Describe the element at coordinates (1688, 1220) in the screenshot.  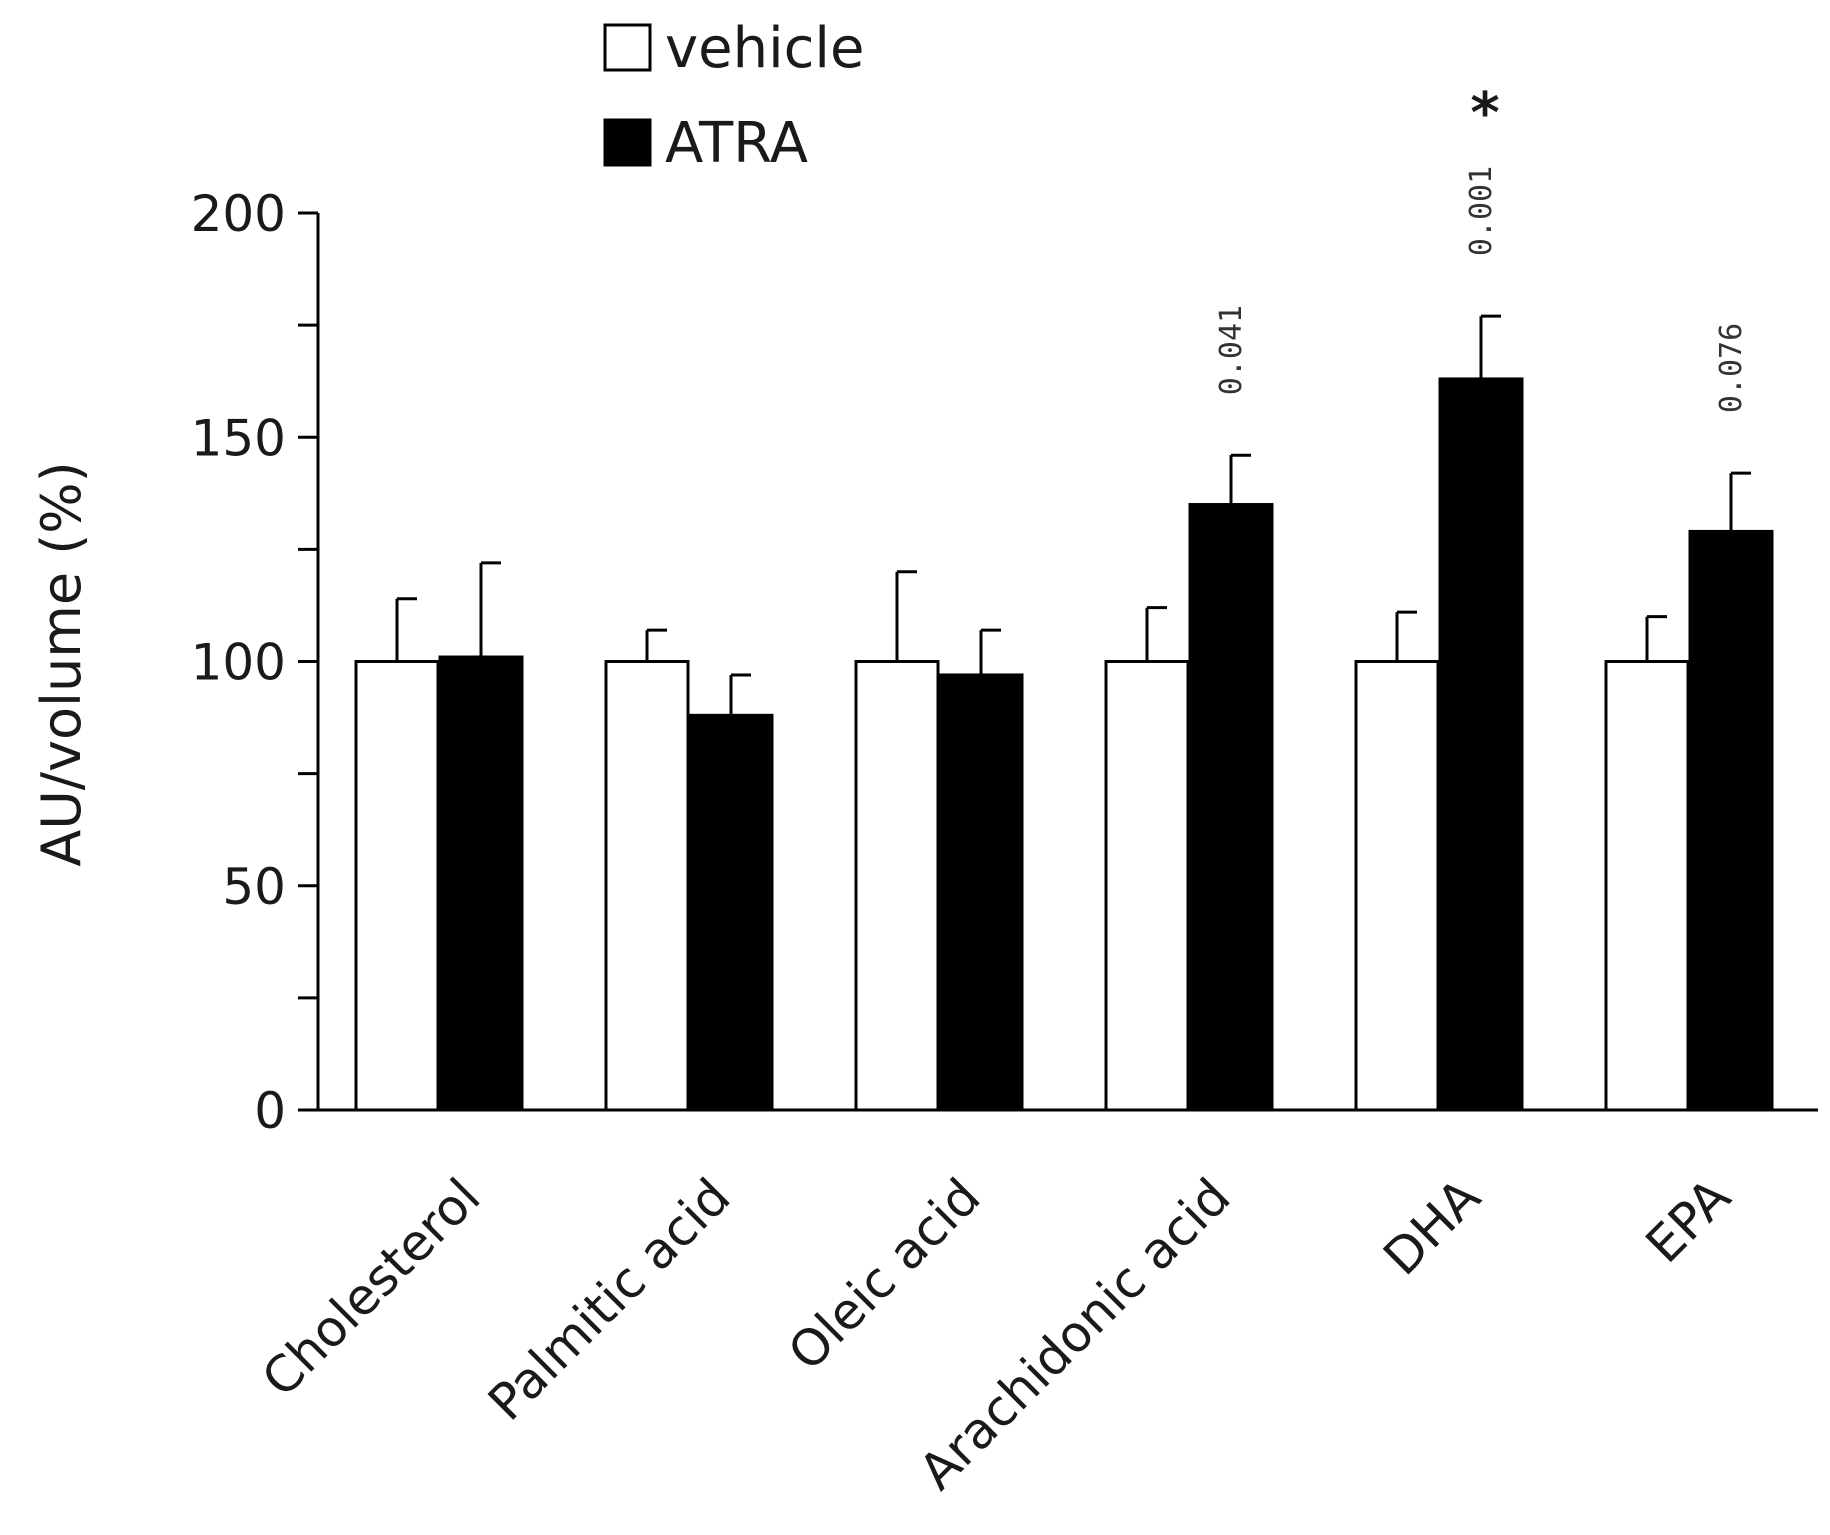
I see `category-label-epa: EPA` at that location.